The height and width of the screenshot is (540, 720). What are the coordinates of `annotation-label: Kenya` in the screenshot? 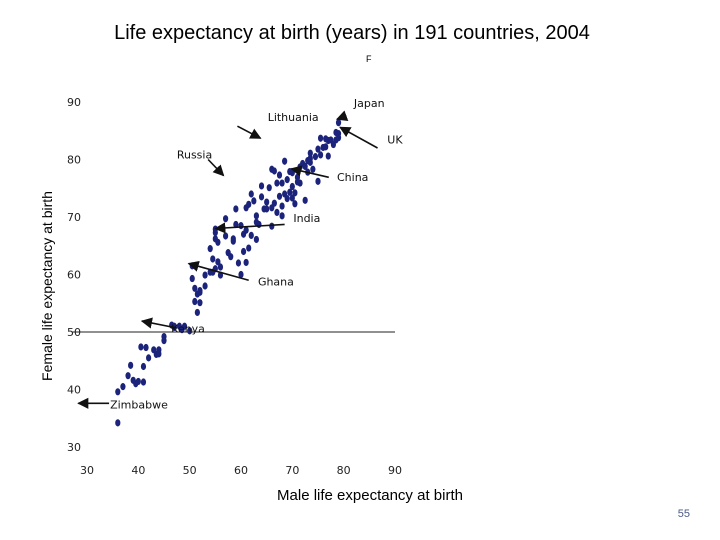 It's located at (188, 329).